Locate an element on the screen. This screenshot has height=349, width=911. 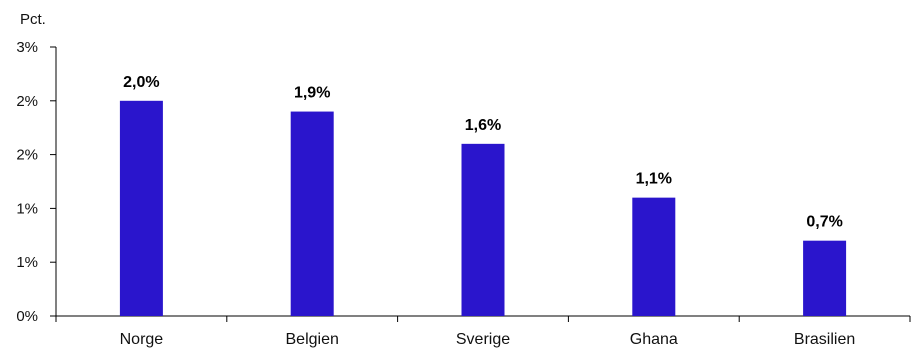
y-unit-label: Pct. is located at coordinates (33, 19).